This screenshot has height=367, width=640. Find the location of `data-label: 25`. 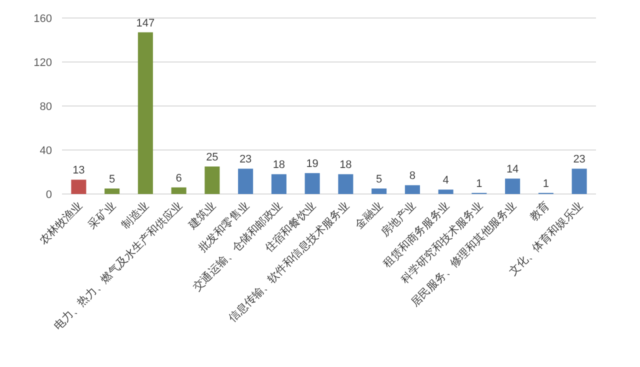

data-label: 25 is located at coordinates (212, 158).